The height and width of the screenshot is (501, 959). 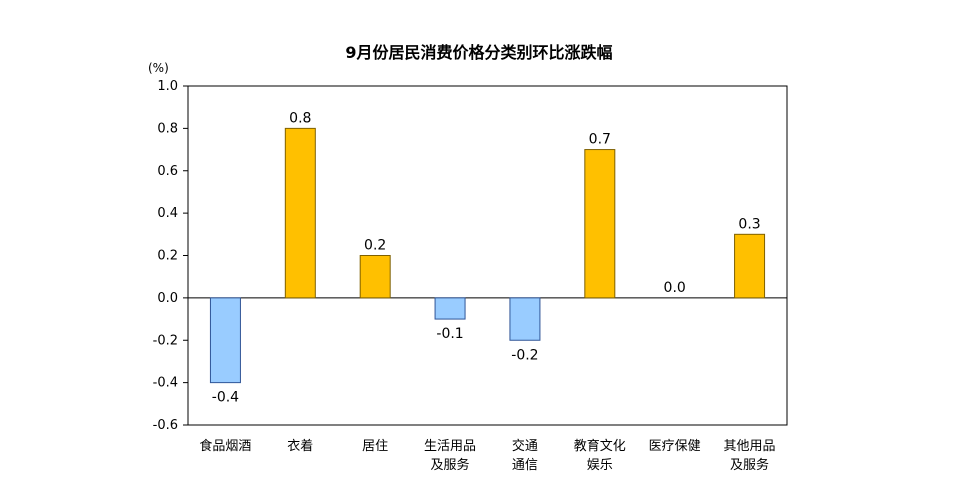 What do you see at coordinates (225, 398) in the screenshot?
I see `data-label: -0.4` at bounding box center [225, 398].